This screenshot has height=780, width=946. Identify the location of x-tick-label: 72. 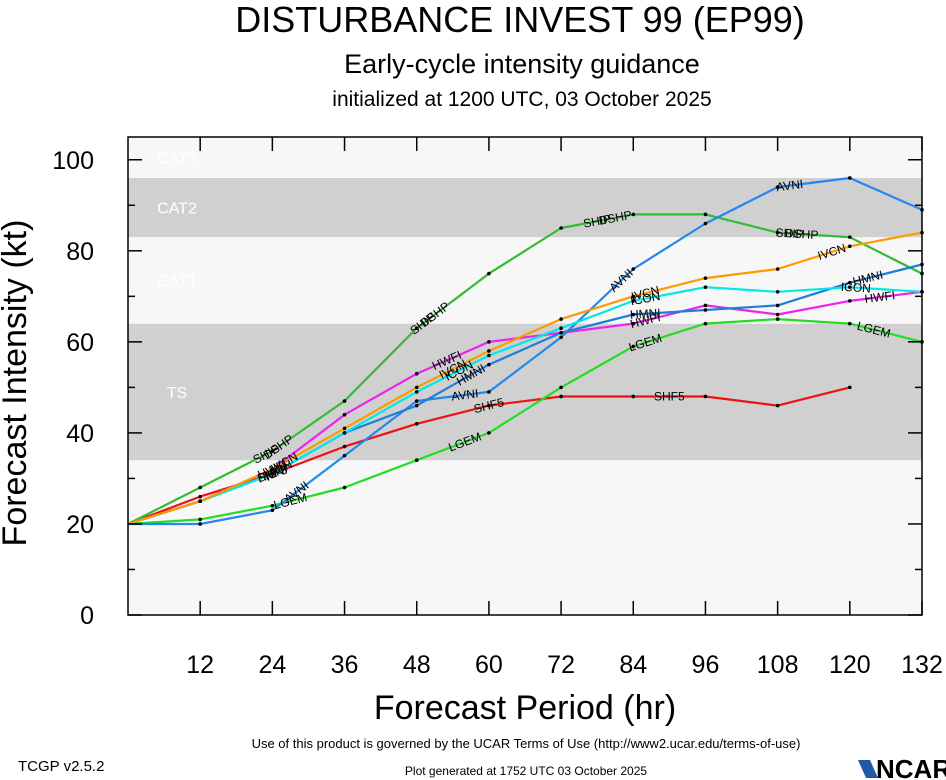
(561, 665).